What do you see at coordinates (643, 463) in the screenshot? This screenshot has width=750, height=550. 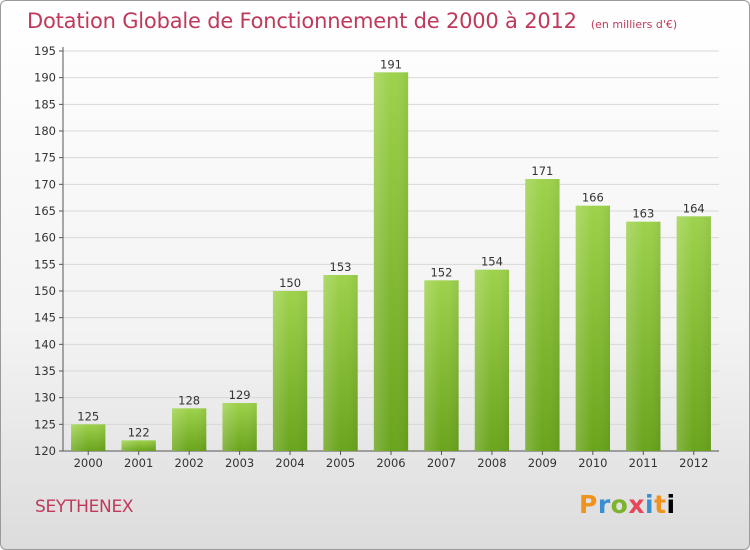 I see `x-tick-label: 2011` at bounding box center [643, 463].